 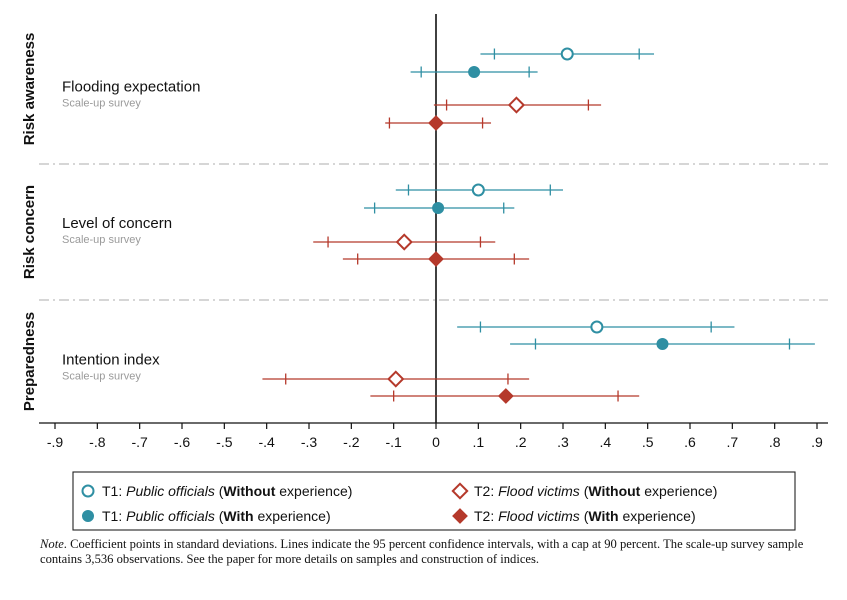 What do you see at coordinates (563, 442) in the screenshot?
I see `x-tick-label: .3` at bounding box center [563, 442].